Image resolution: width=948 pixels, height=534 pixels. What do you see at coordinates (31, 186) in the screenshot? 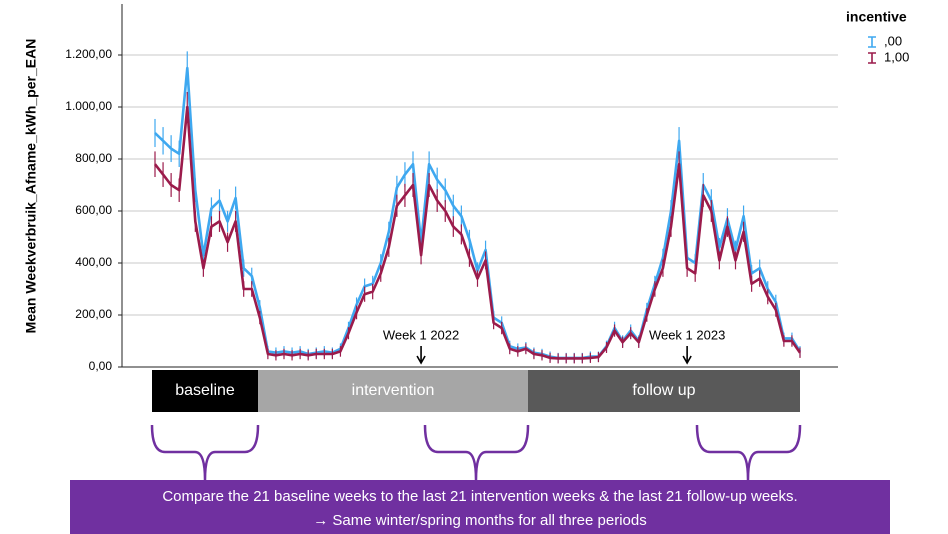
I see `y-axis-label: Mean Weekverbruik_Afname_kWh_per_EAN` at bounding box center [31, 186].